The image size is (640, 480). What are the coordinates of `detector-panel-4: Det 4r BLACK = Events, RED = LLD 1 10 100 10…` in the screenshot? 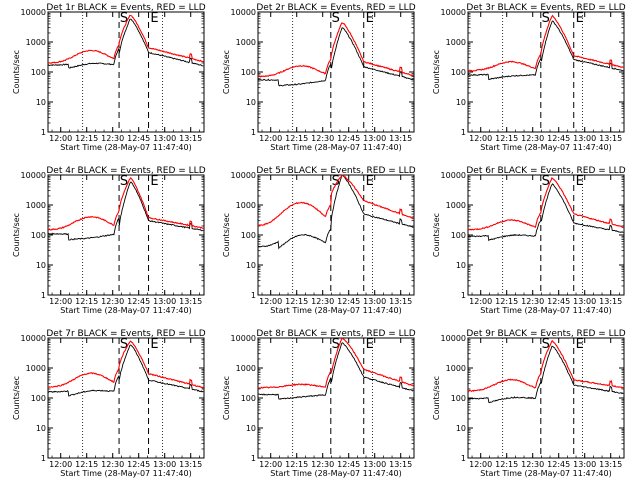 It's located at (109, 240).